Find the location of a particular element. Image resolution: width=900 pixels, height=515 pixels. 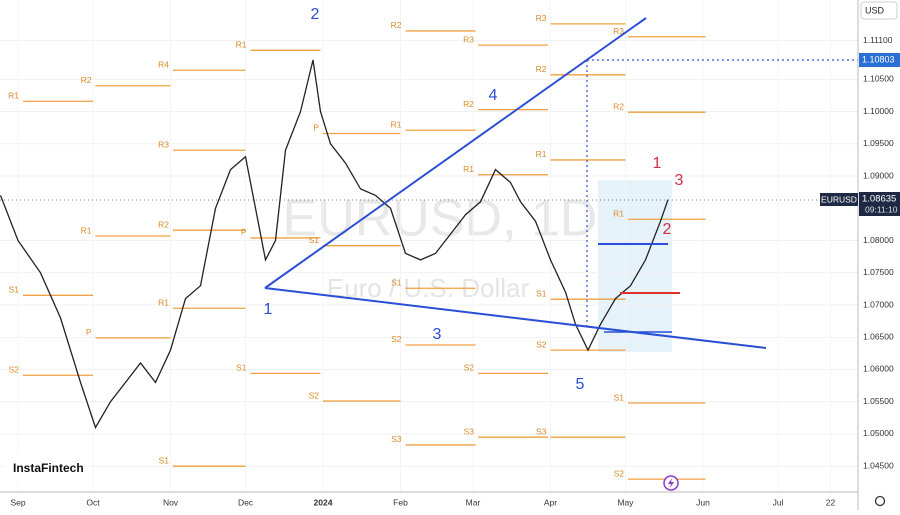

volume-profile-zone is located at coordinates (635, 266).